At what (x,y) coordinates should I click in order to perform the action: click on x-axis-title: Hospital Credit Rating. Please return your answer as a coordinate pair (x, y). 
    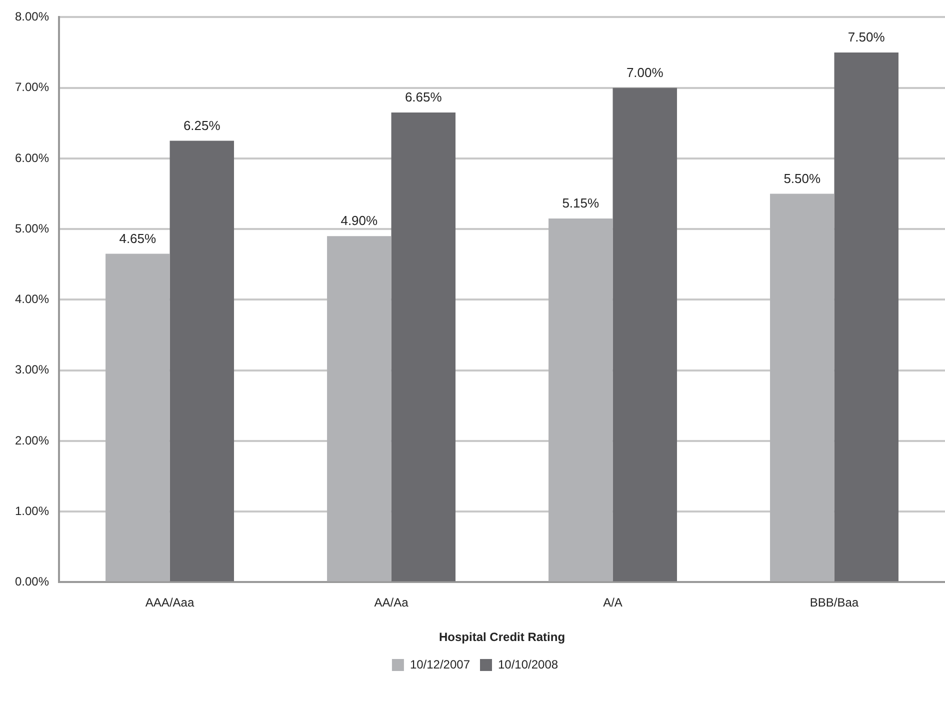
    Looking at the image, I should click on (502, 637).